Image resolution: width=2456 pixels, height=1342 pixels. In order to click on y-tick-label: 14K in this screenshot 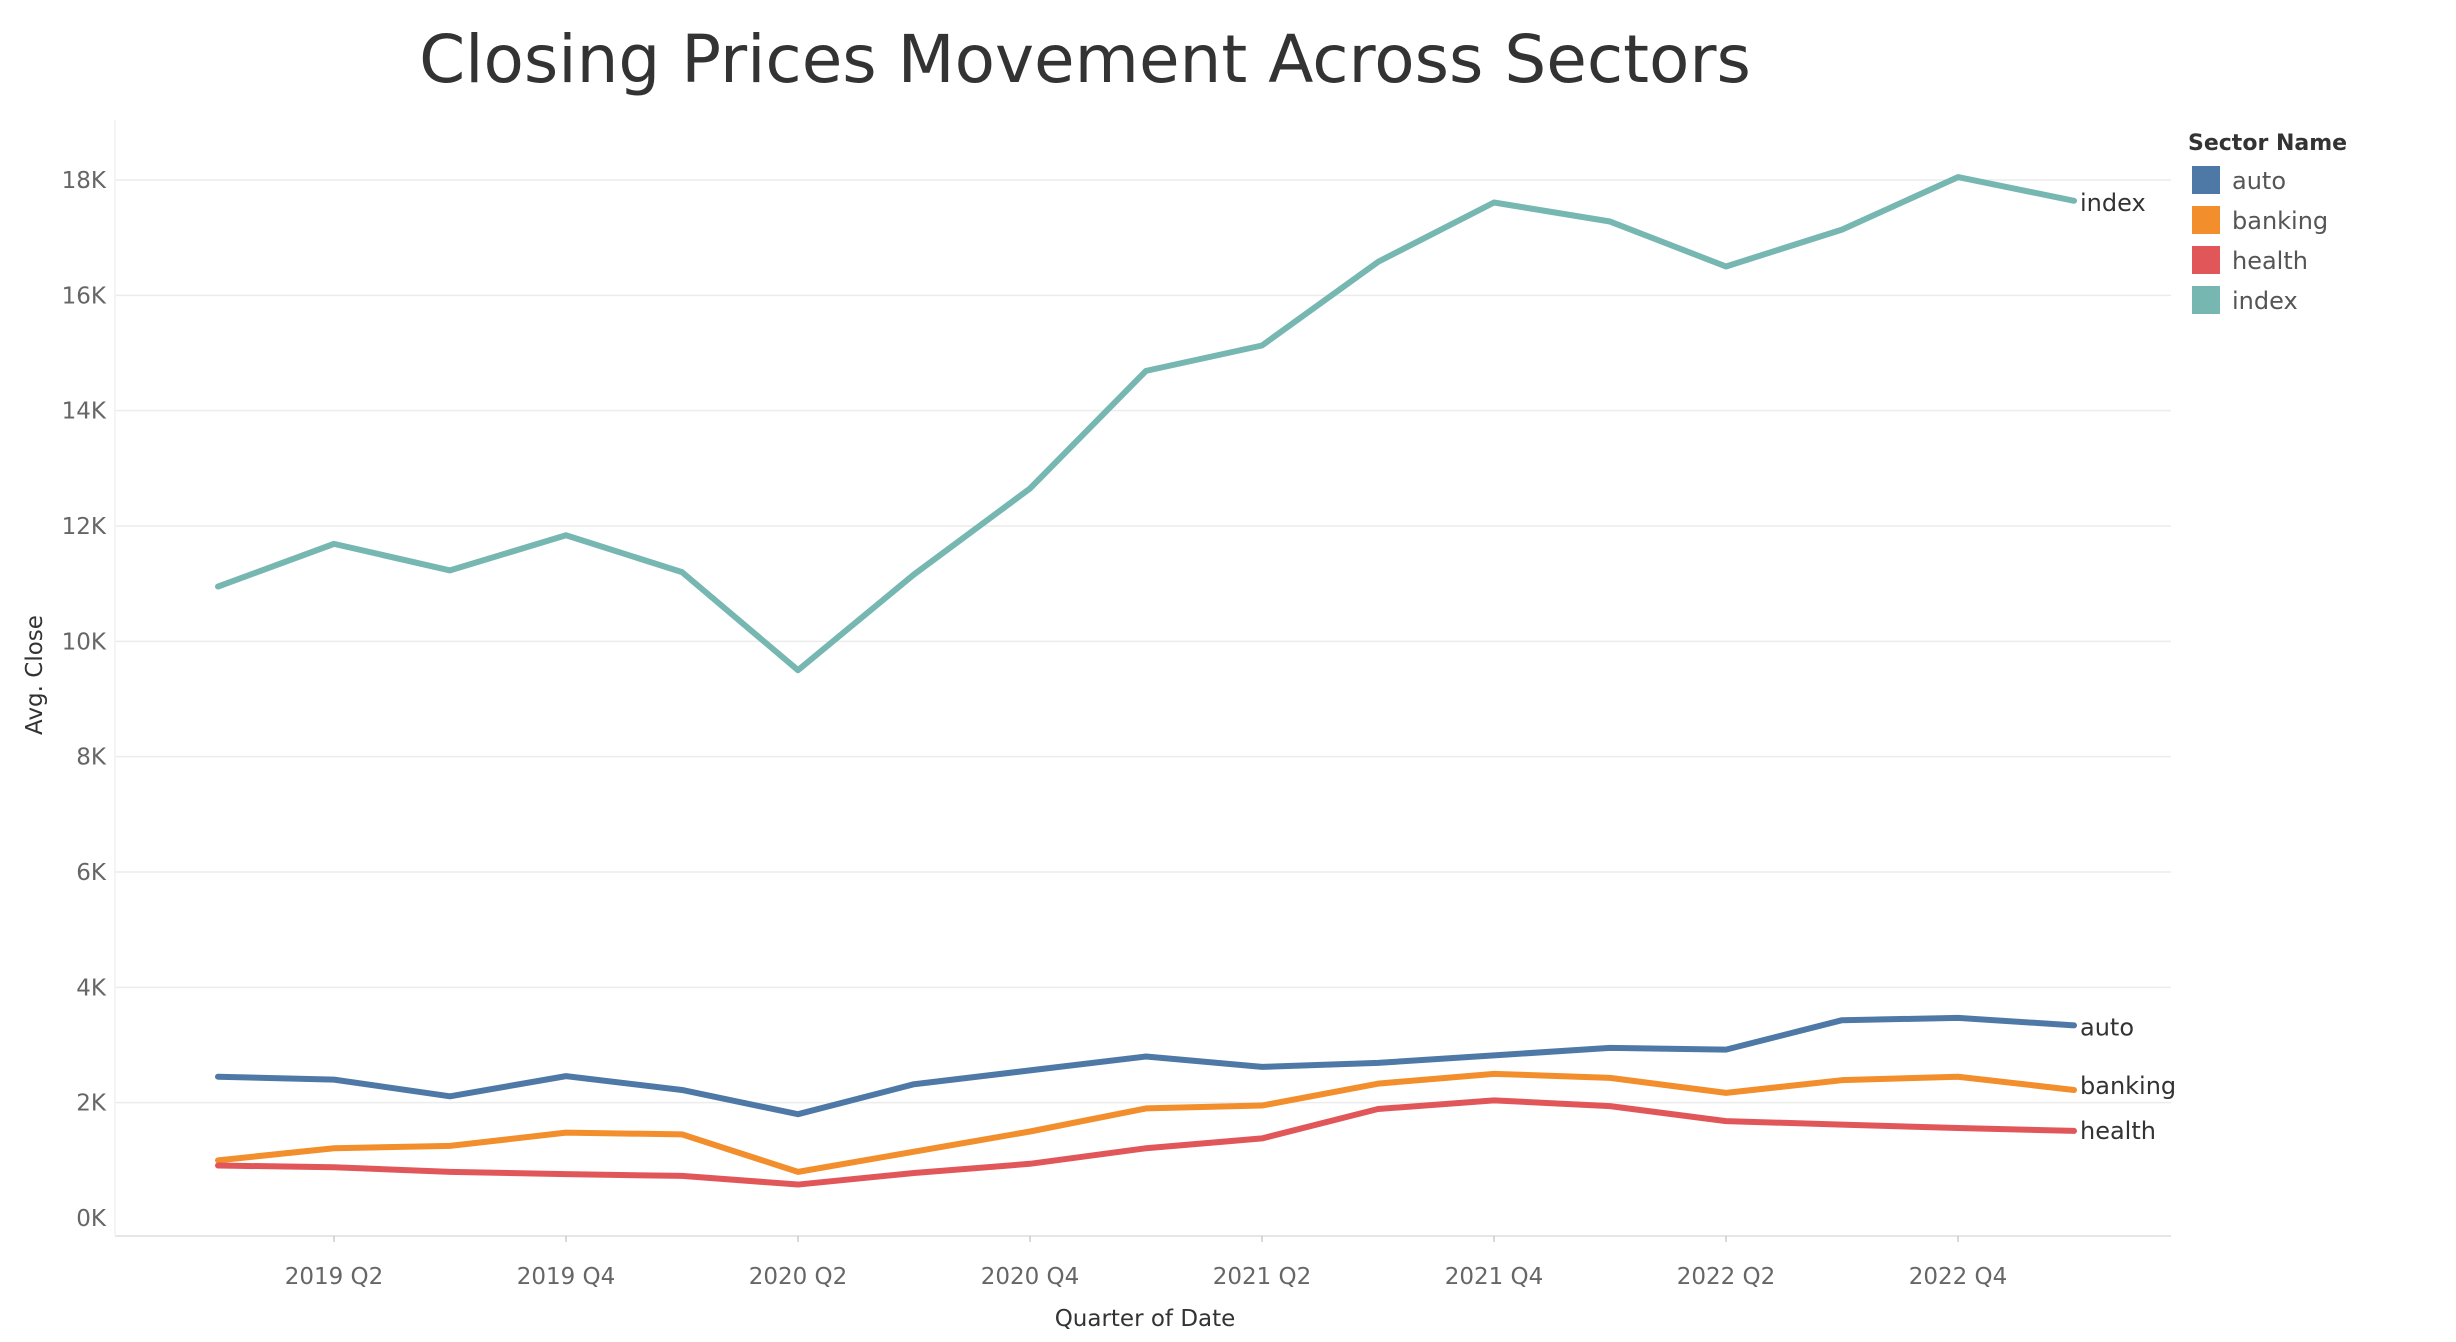, I will do `click(84, 412)`.